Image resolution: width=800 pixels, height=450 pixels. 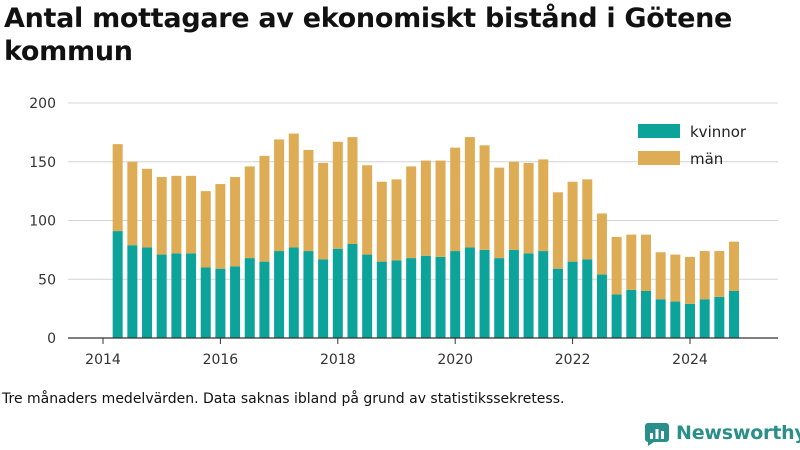 What do you see at coordinates (338, 360) in the screenshot?
I see `x-tick-label: 2018` at bounding box center [338, 360].